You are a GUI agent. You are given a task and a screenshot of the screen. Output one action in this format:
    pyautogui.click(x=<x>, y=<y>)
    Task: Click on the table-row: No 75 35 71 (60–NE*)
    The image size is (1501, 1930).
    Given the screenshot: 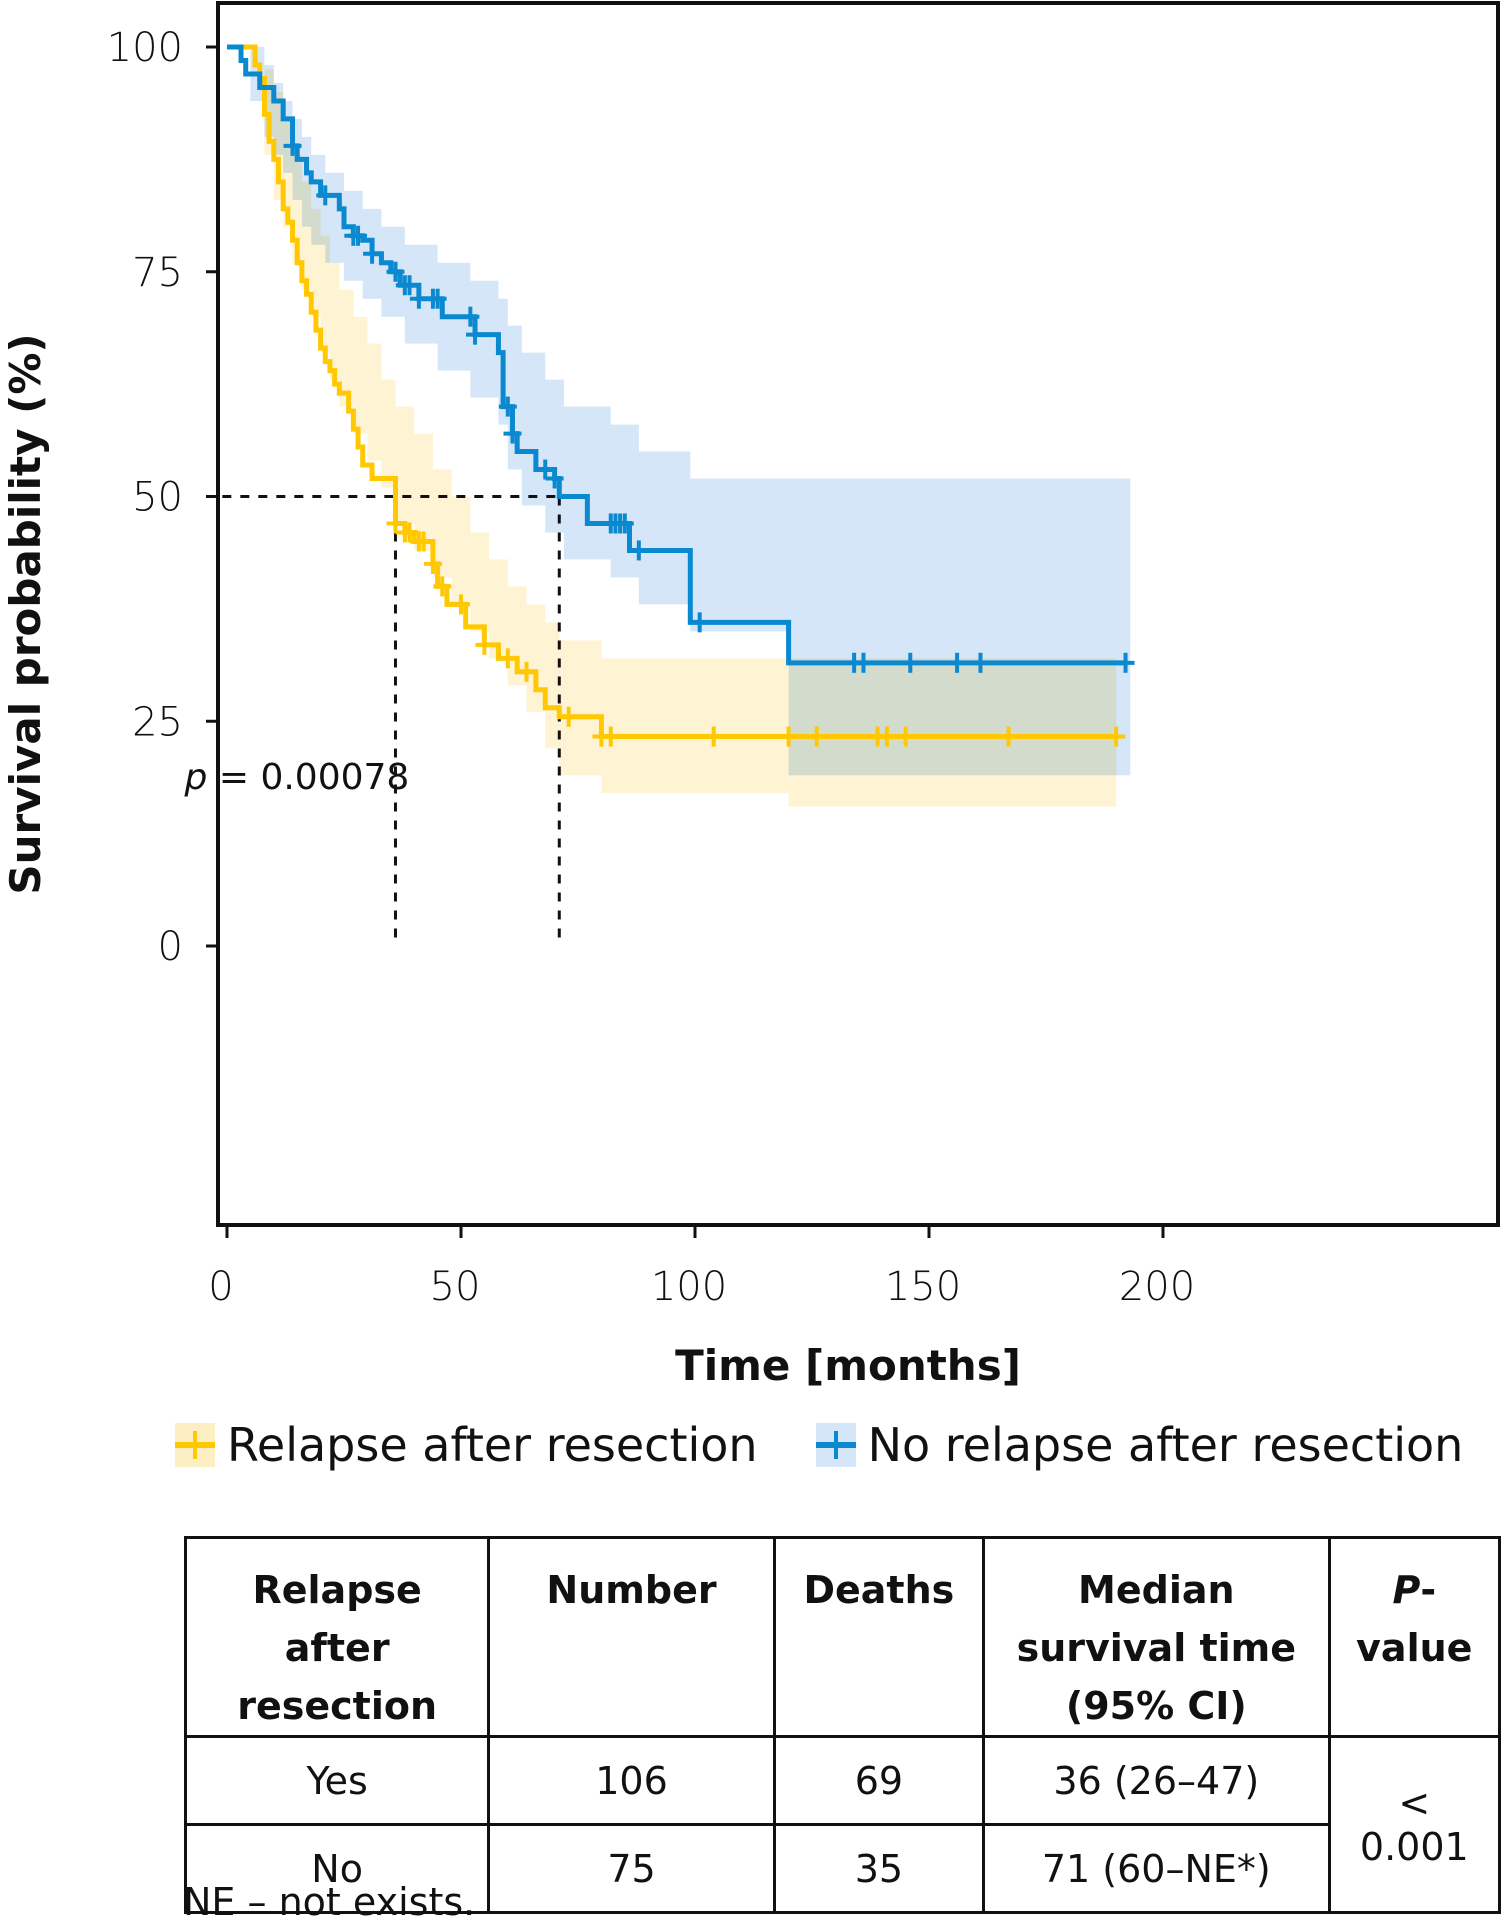 What is the action you would take?
    pyautogui.click(x=841, y=1868)
    